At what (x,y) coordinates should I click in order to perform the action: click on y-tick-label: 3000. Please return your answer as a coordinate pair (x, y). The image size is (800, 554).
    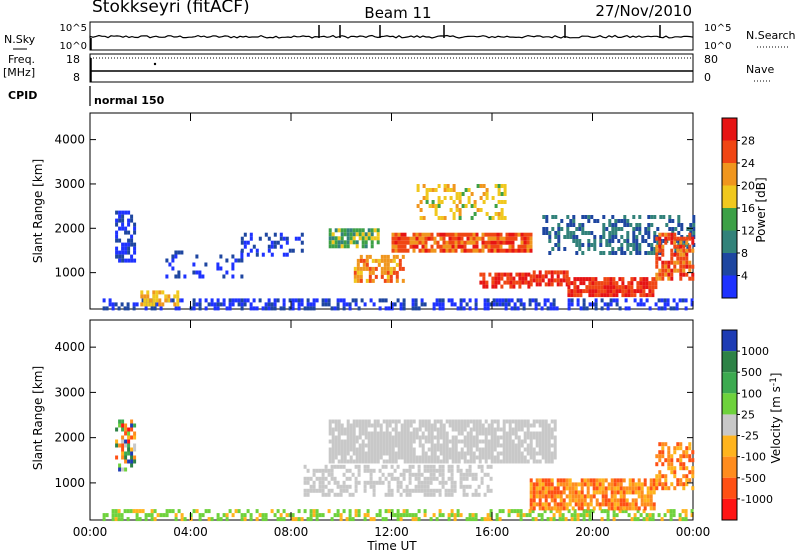
    Looking at the image, I should click on (69, 184).